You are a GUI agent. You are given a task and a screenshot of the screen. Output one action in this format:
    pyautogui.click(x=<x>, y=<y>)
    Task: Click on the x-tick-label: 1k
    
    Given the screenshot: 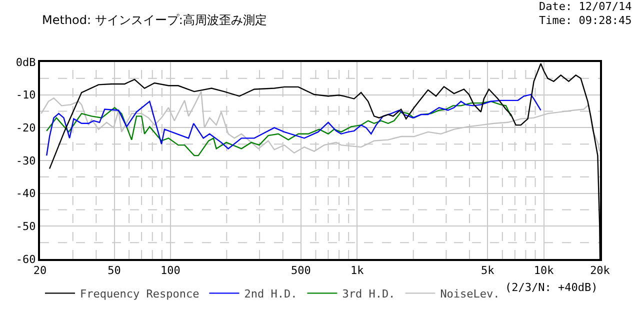 What is the action you would take?
    pyautogui.click(x=357, y=271)
    